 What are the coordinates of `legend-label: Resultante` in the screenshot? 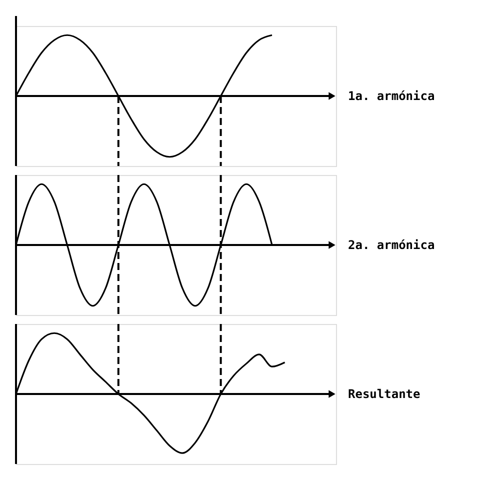 It's located at (384, 394).